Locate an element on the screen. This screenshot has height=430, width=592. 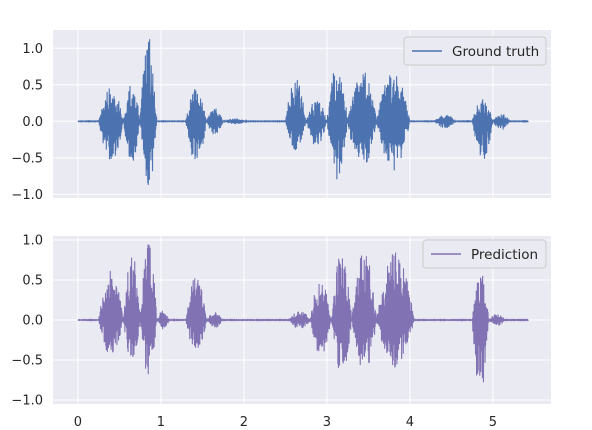
bottom-x-tick-label-3: 3 is located at coordinates (327, 422).